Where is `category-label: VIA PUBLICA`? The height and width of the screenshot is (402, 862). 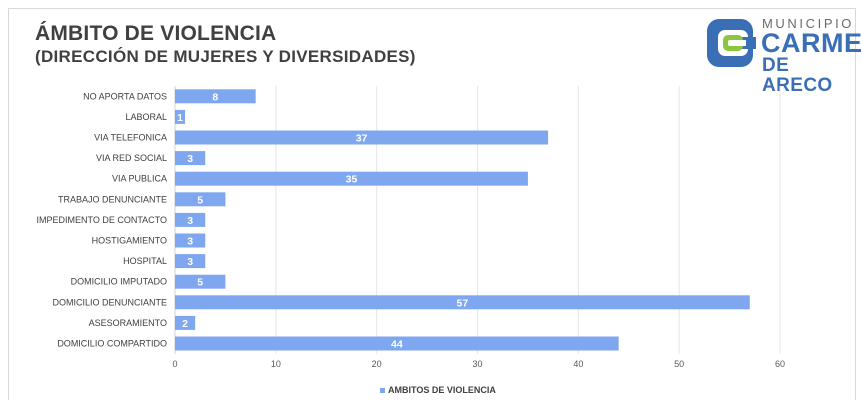
category-label: VIA PUBLICA is located at coordinates (139, 179).